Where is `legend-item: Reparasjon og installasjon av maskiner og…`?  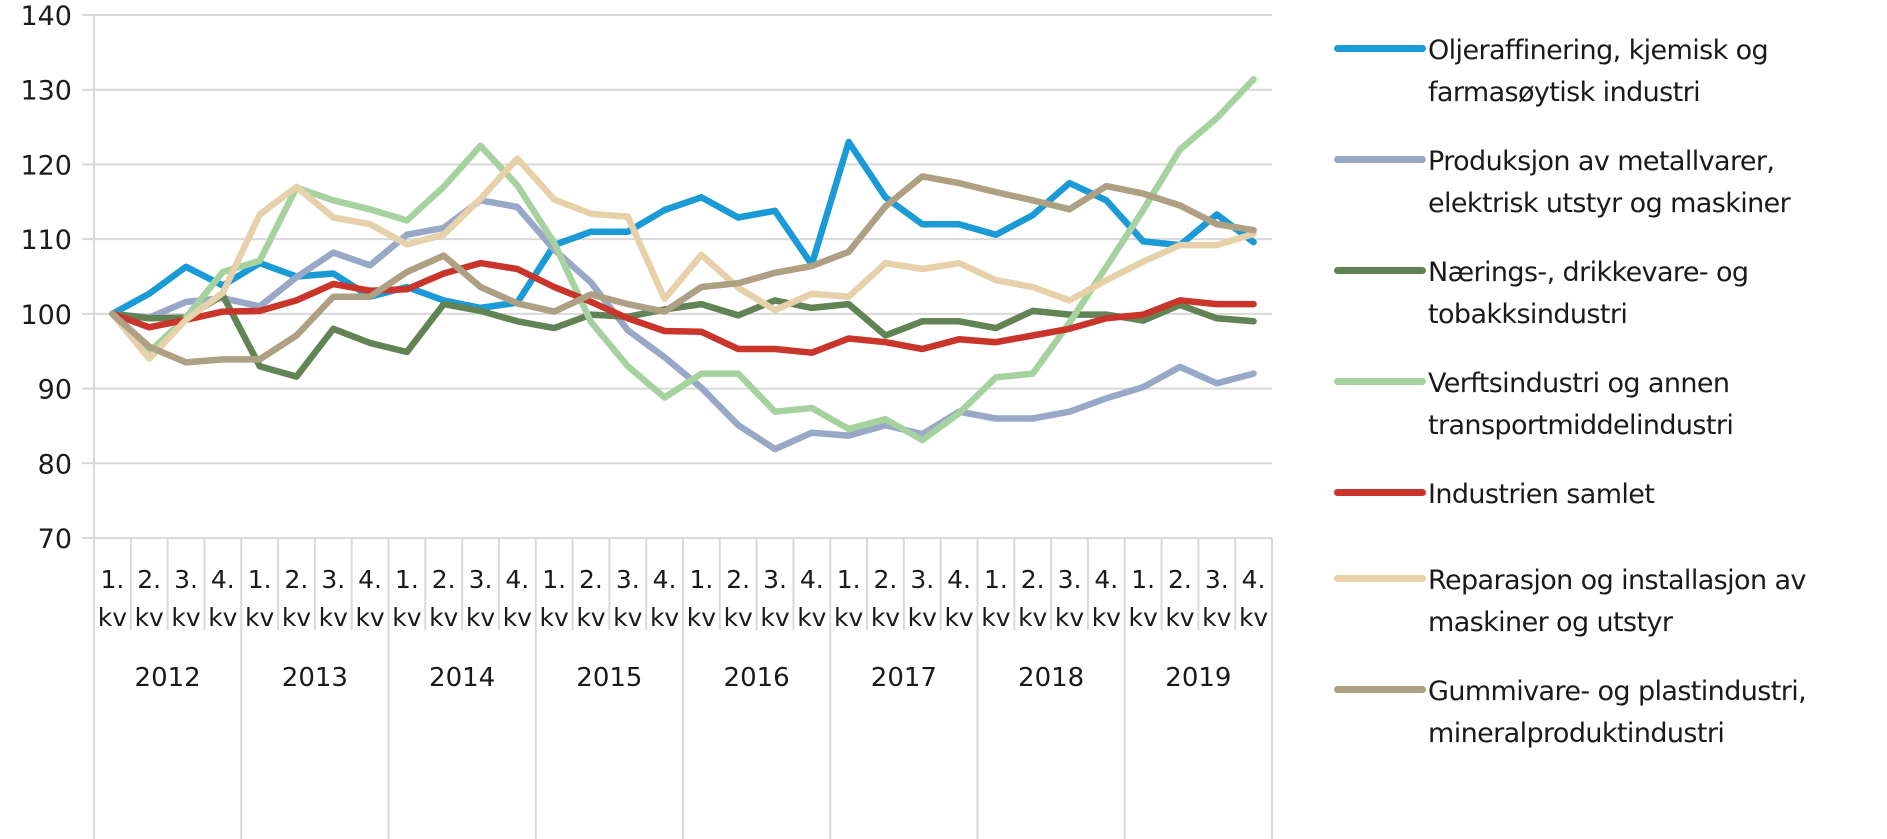 legend-item: Reparasjon og installasjon av maskiner og… is located at coordinates (1609, 602).